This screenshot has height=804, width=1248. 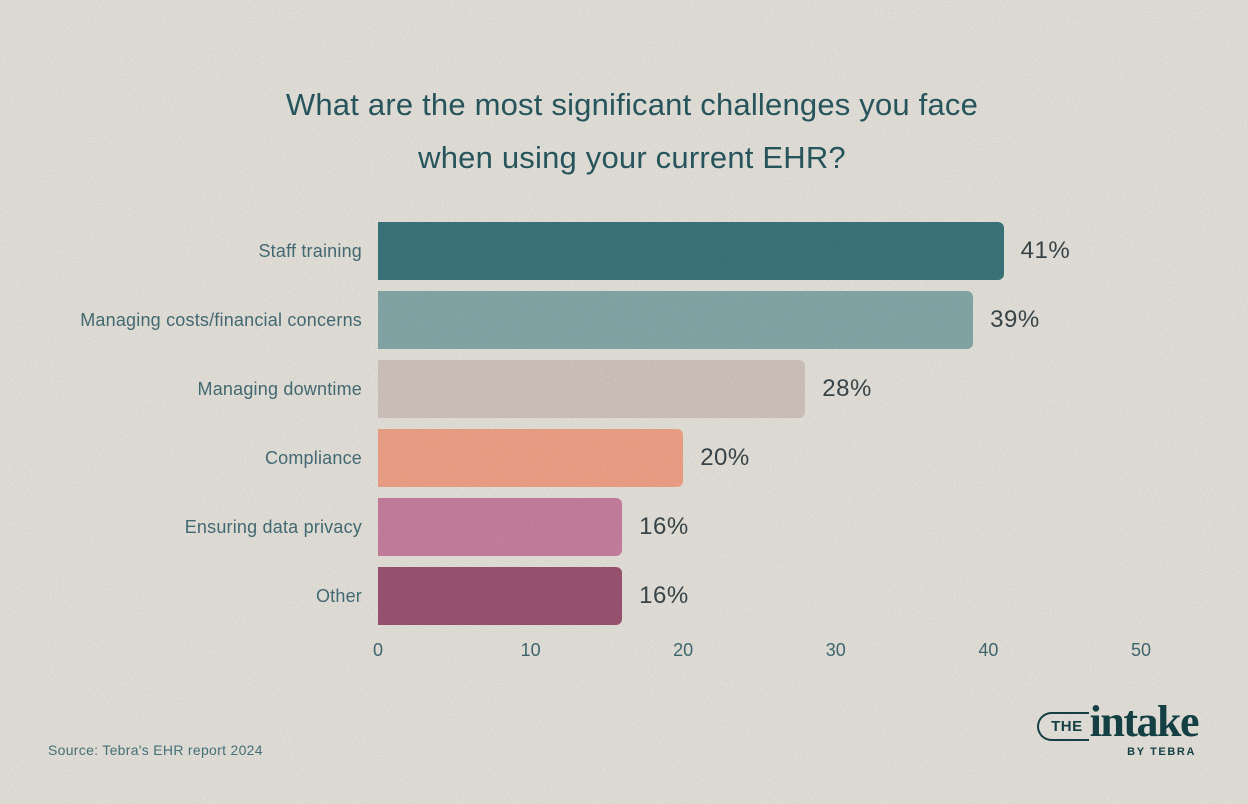 I want to click on the-intake-logo: THE intake BY TEBRA, so click(x=1118, y=727).